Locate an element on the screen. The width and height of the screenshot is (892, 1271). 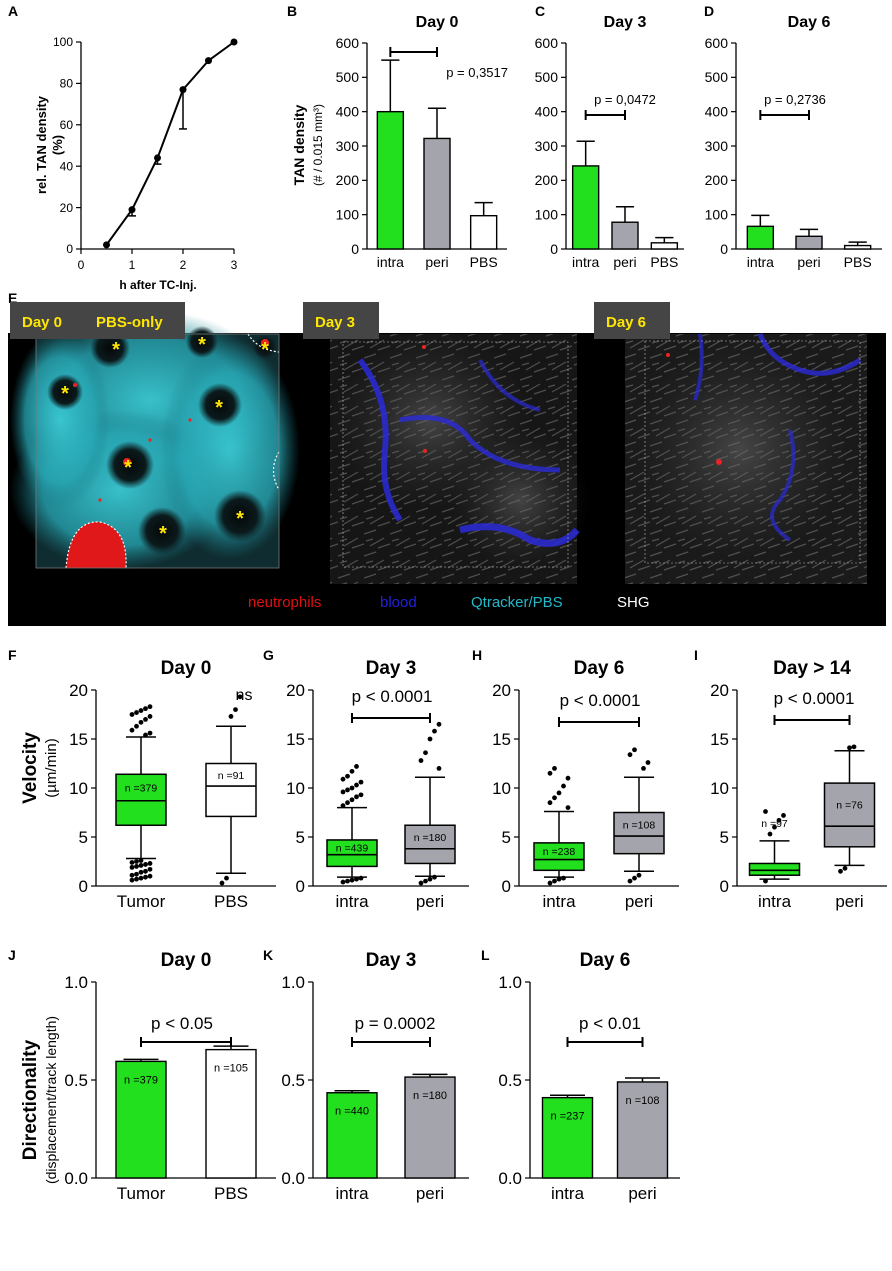
panel-c-category-label: peri is located at coordinates (624, 262).